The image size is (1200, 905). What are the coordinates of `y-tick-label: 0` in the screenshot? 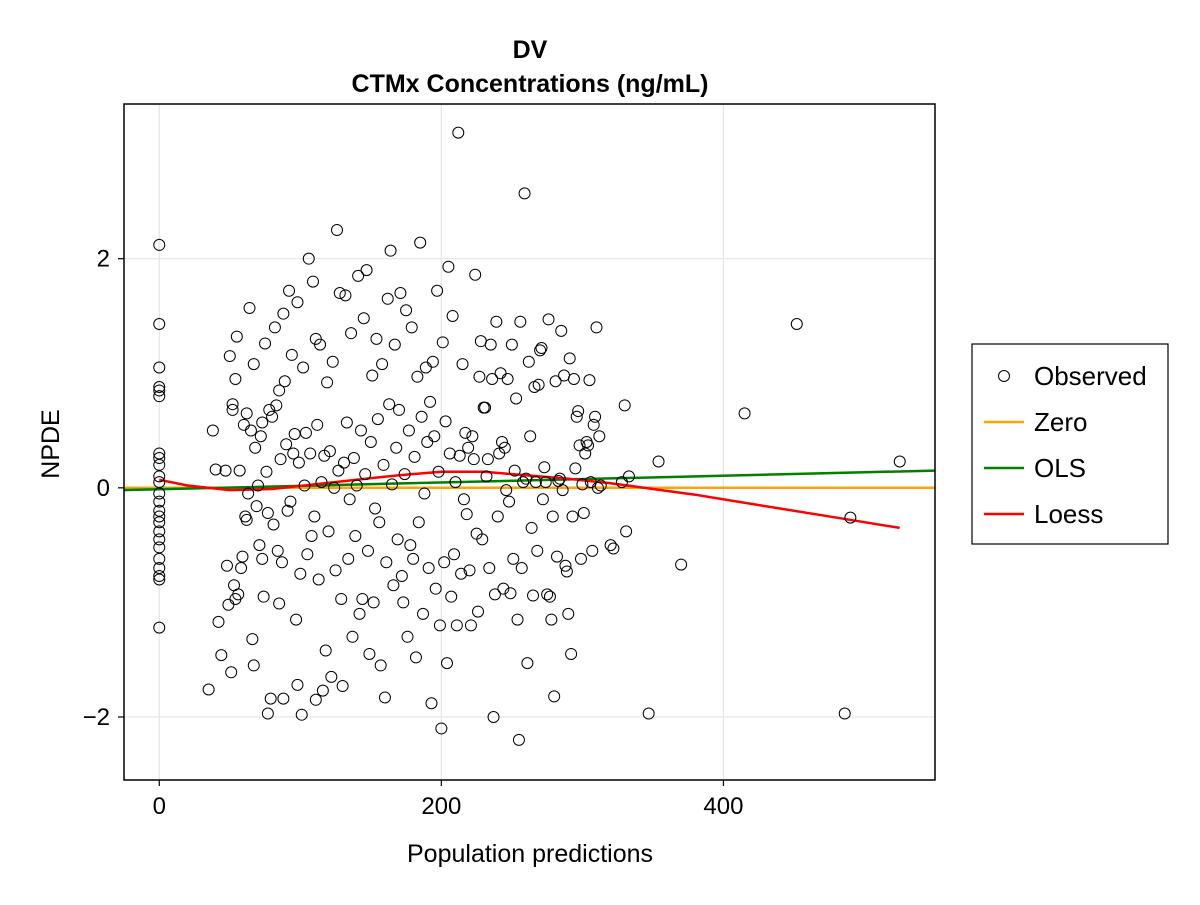 It's located at (103, 488).